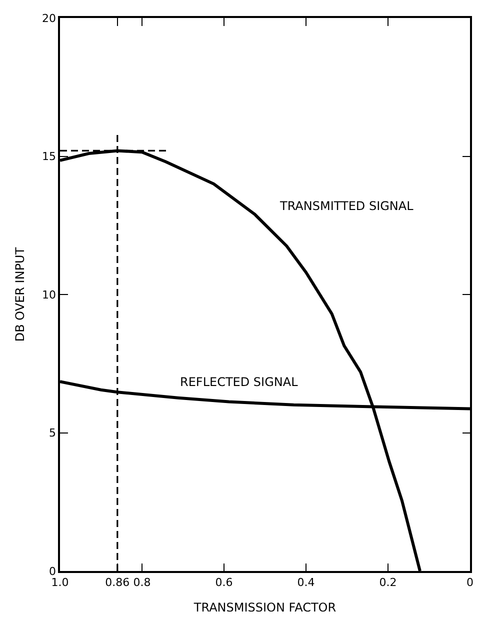 This screenshot has width=486, height=631. Describe the element at coordinates (49, 18) in the screenshot. I see `y-tick-label: 20` at that location.